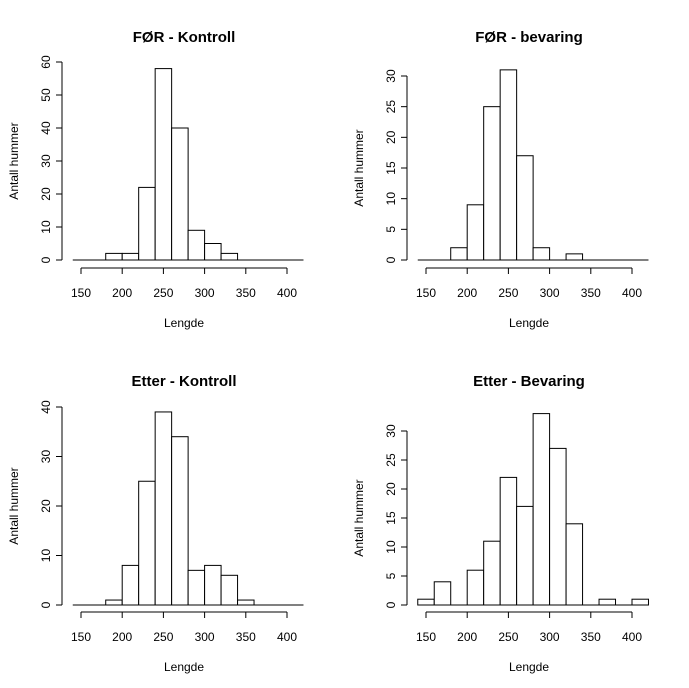 This screenshot has height=688, width=689. I want to click on chart-title: FØR - bevaring, so click(529, 37).